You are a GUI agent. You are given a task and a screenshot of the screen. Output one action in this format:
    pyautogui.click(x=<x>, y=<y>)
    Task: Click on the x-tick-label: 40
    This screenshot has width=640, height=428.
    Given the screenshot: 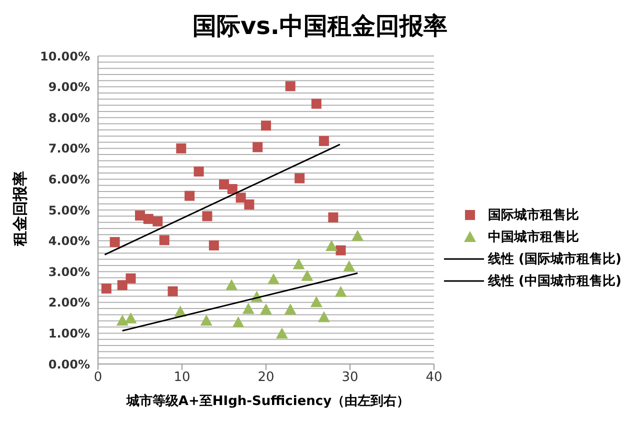 What is the action you would take?
    pyautogui.click(x=434, y=378)
    